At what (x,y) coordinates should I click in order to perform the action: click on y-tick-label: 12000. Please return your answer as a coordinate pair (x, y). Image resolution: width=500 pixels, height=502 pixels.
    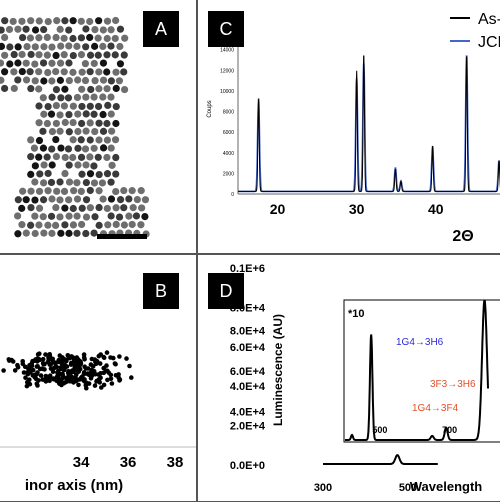
    Looking at the image, I should click on (227, 71).